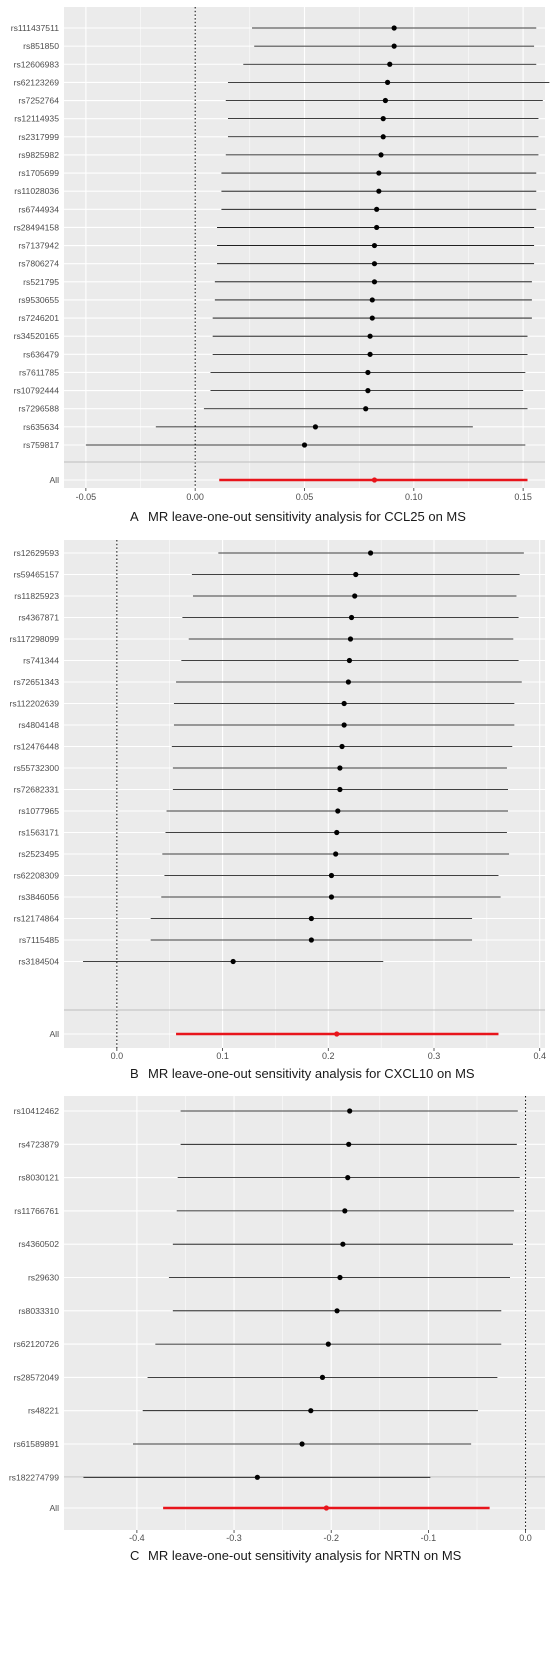 Image resolution: width=550 pixels, height=1659 pixels. What do you see at coordinates (278, 137) in the screenshot?
I see `snp-row: rs2317999` at bounding box center [278, 137].